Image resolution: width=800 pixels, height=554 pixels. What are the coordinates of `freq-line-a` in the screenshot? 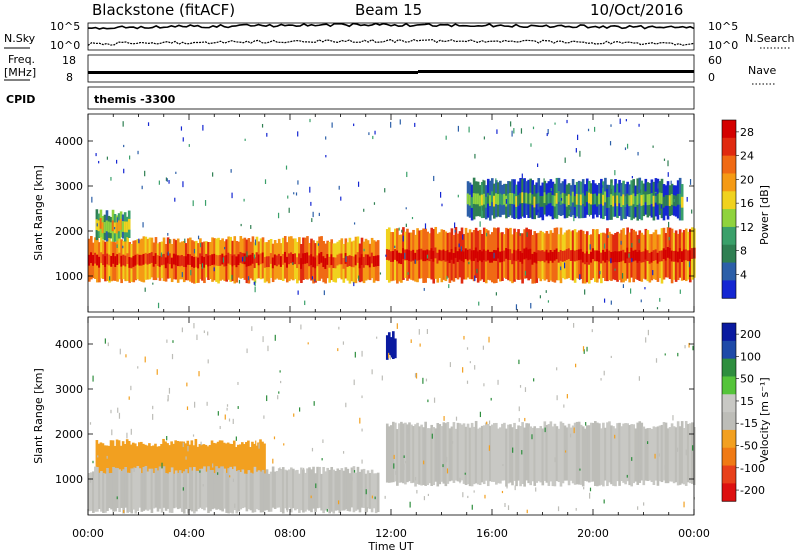 It's located at (253, 72).